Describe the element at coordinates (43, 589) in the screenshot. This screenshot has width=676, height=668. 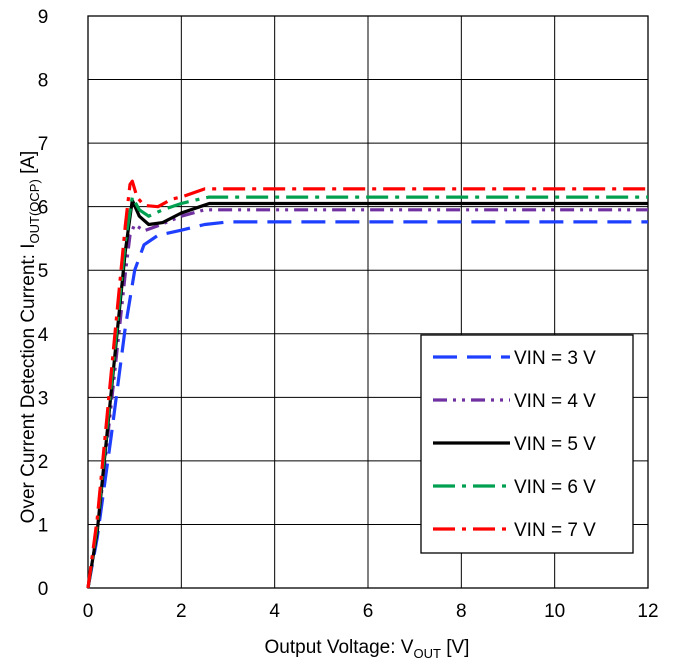
I see `y-tick-label: 0` at that location.